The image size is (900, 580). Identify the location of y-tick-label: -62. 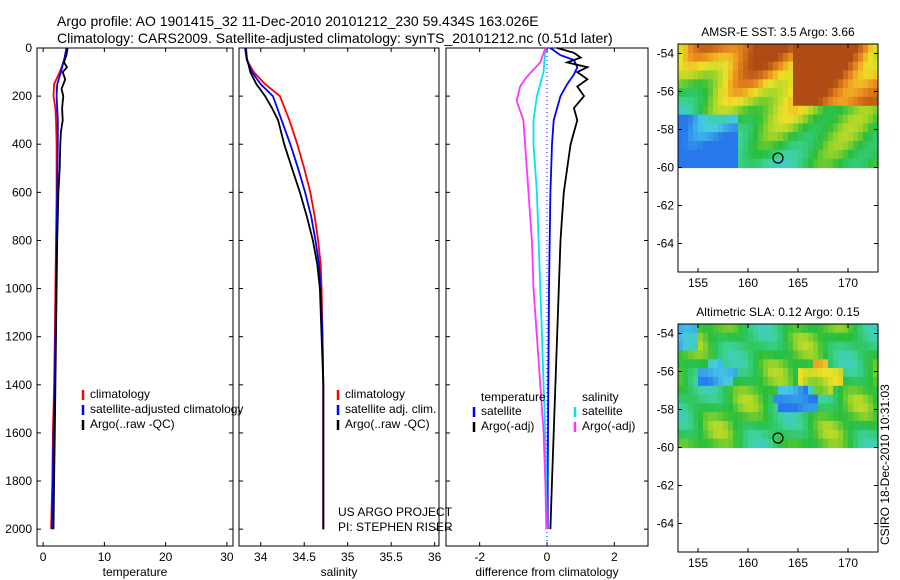
(666, 206).